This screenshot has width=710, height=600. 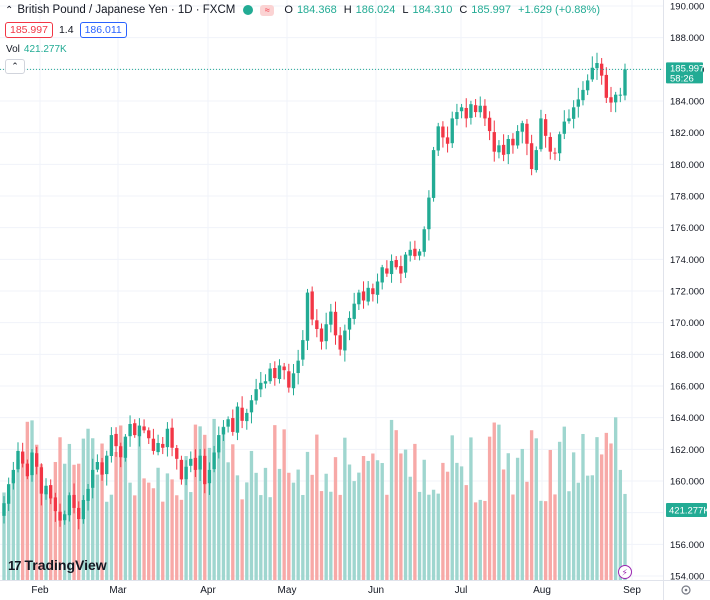 What do you see at coordinates (685, 73) in the screenshot?
I see `last-price-tag: 185.997 58:26` at bounding box center [685, 73].